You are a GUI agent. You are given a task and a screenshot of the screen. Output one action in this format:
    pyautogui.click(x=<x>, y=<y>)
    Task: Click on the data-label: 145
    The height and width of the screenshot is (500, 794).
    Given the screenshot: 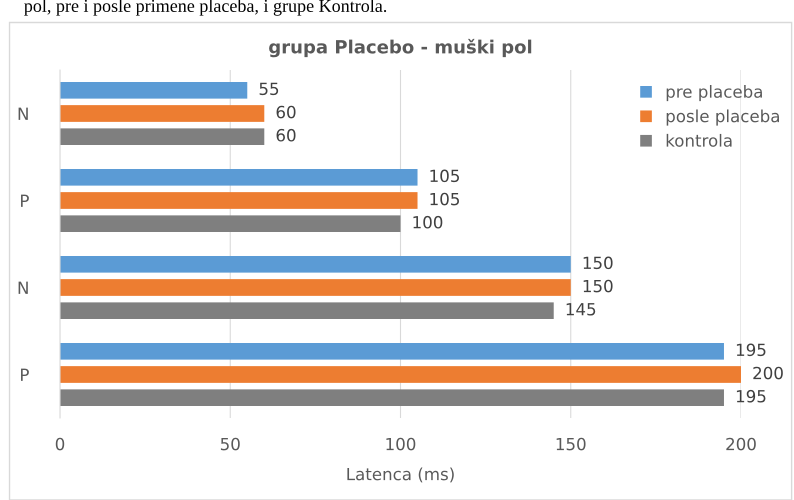 What is the action you would take?
    pyautogui.click(x=581, y=309)
    